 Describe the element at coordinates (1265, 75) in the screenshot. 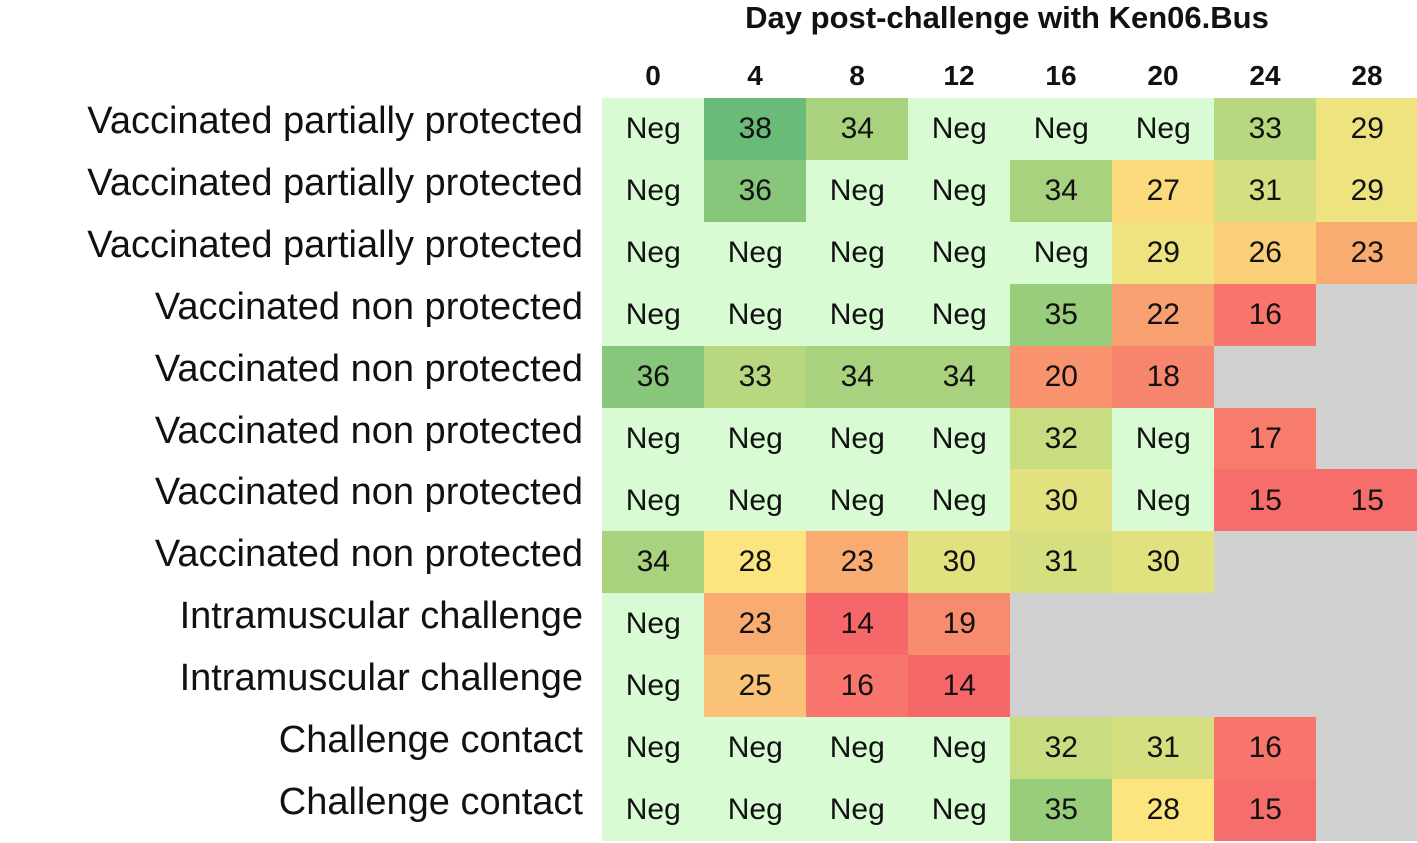

I see `column-label-day-24: 24` at that location.